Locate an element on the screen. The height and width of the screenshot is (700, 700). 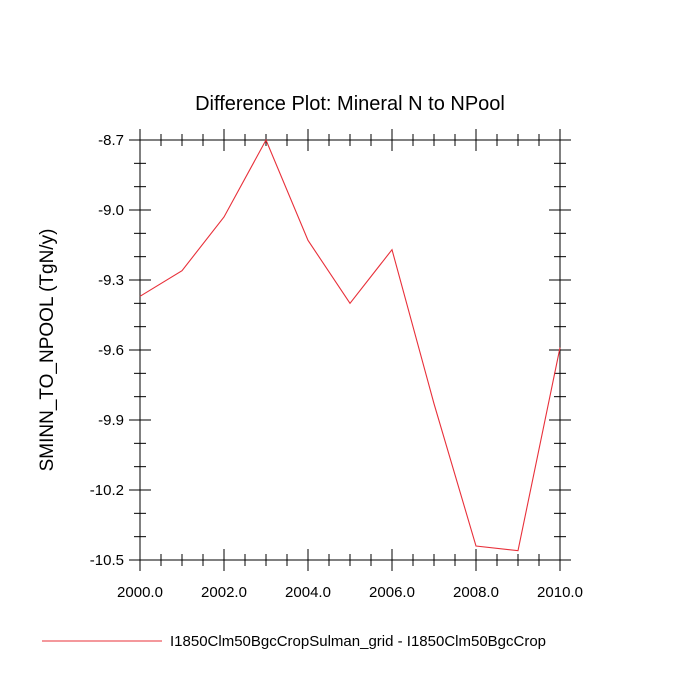
y-tick-label: -9.6 is located at coordinates (111, 350).